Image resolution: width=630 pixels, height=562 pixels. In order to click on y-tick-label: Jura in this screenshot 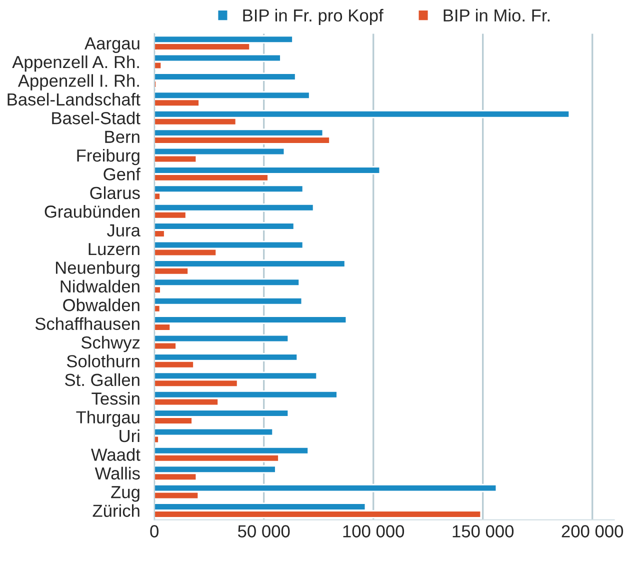, I will do `click(123, 230)`.